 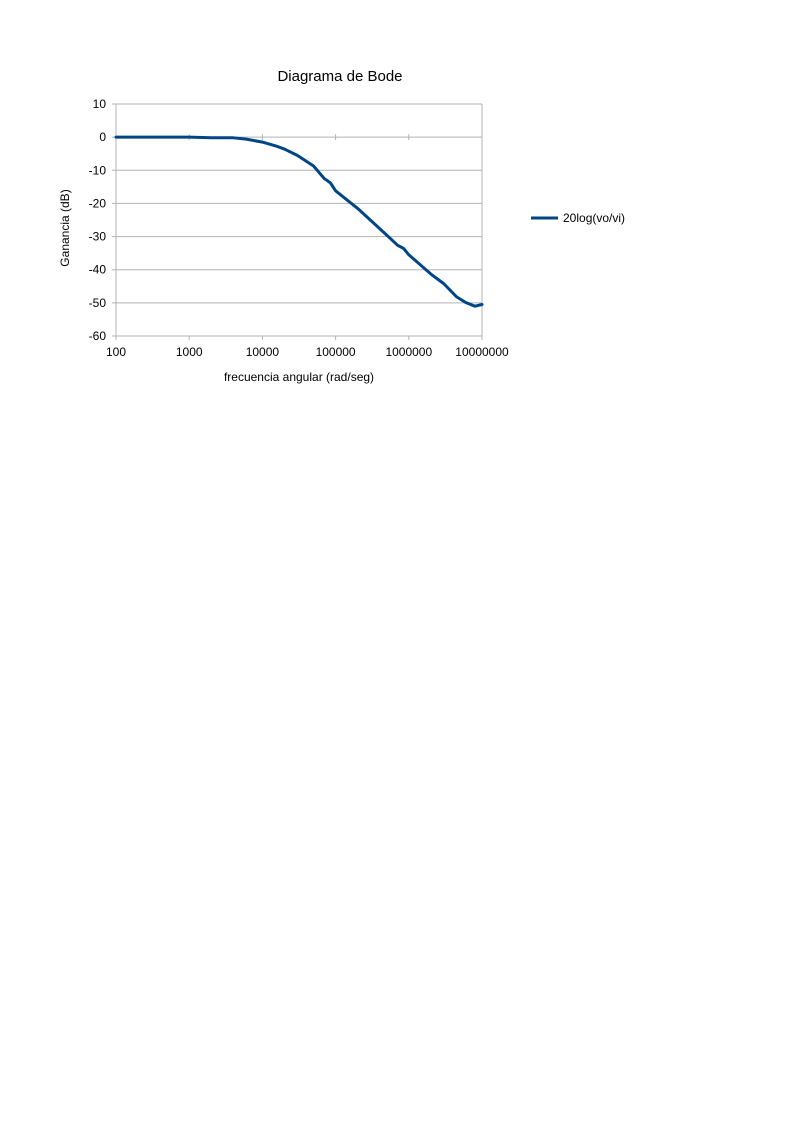 I want to click on gridlines, so click(x=299, y=220).